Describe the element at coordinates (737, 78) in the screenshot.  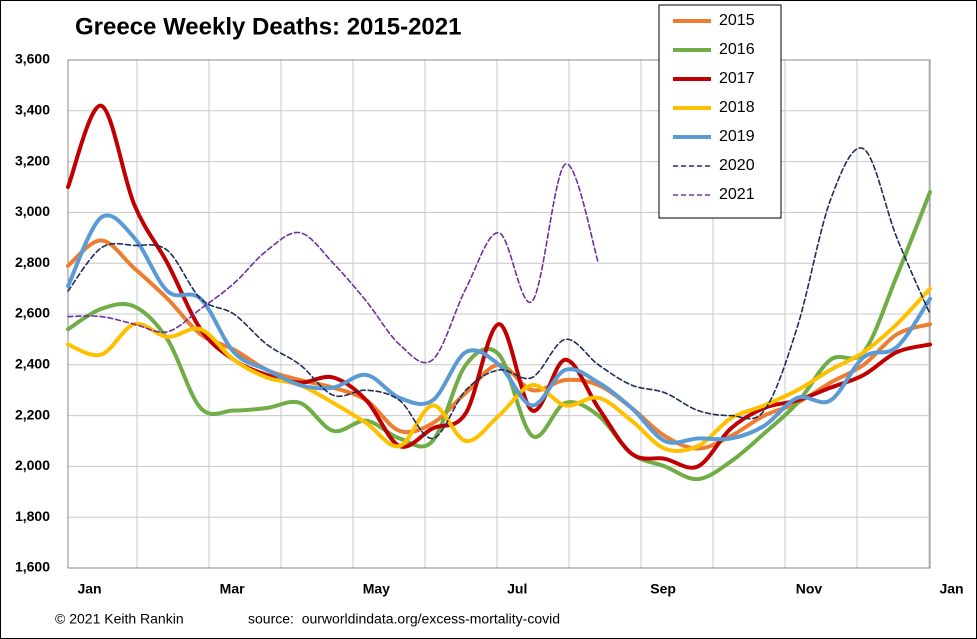
I see `legend-label: 2017` at that location.